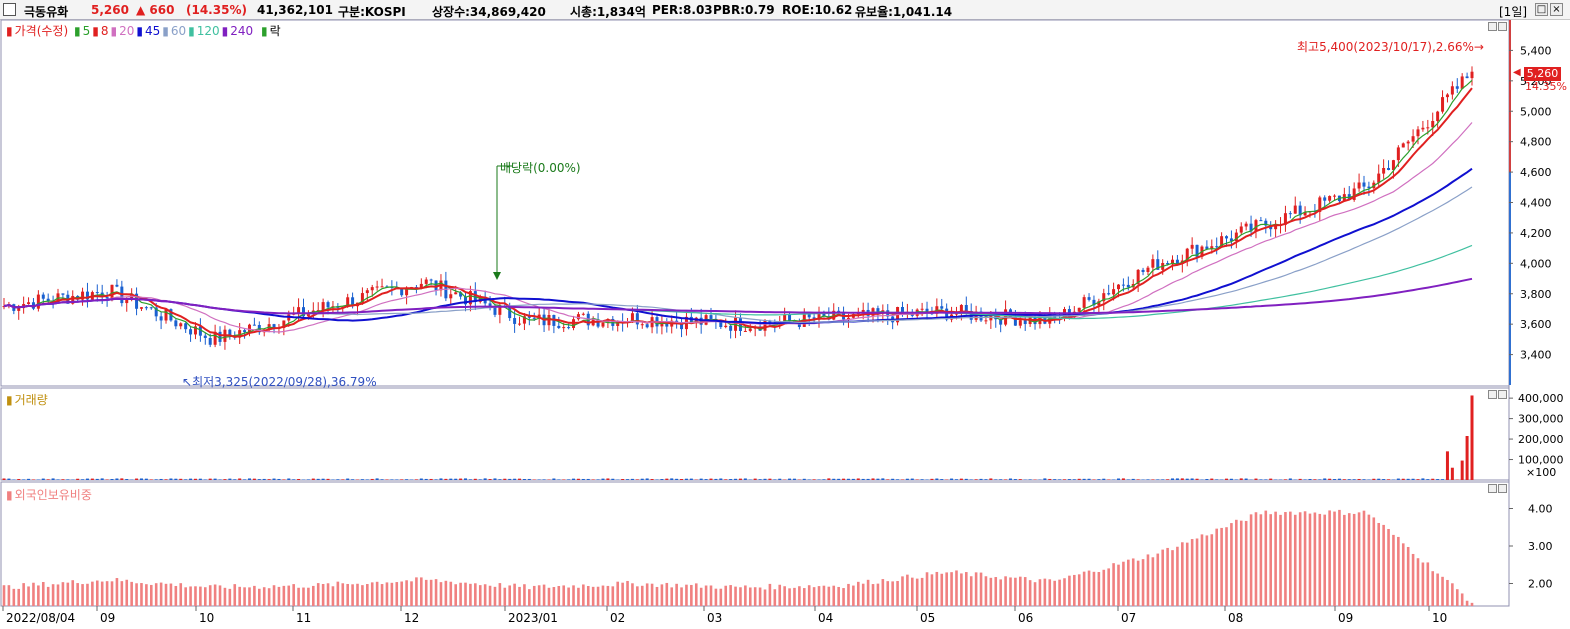 This screenshot has height=629, width=1570. Describe the element at coordinates (682, 10) in the screenshot. I see `per-value: PER:8.03` at that location.